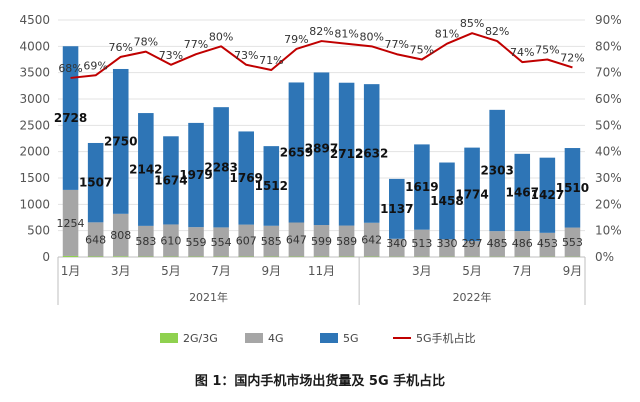  I want to click on share-data-label: 72%, so click(572, 57).